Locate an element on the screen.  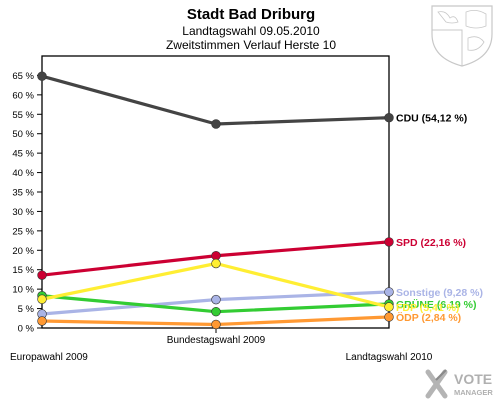
y-tick-label: 60 % is located at coordinates (23, 95).